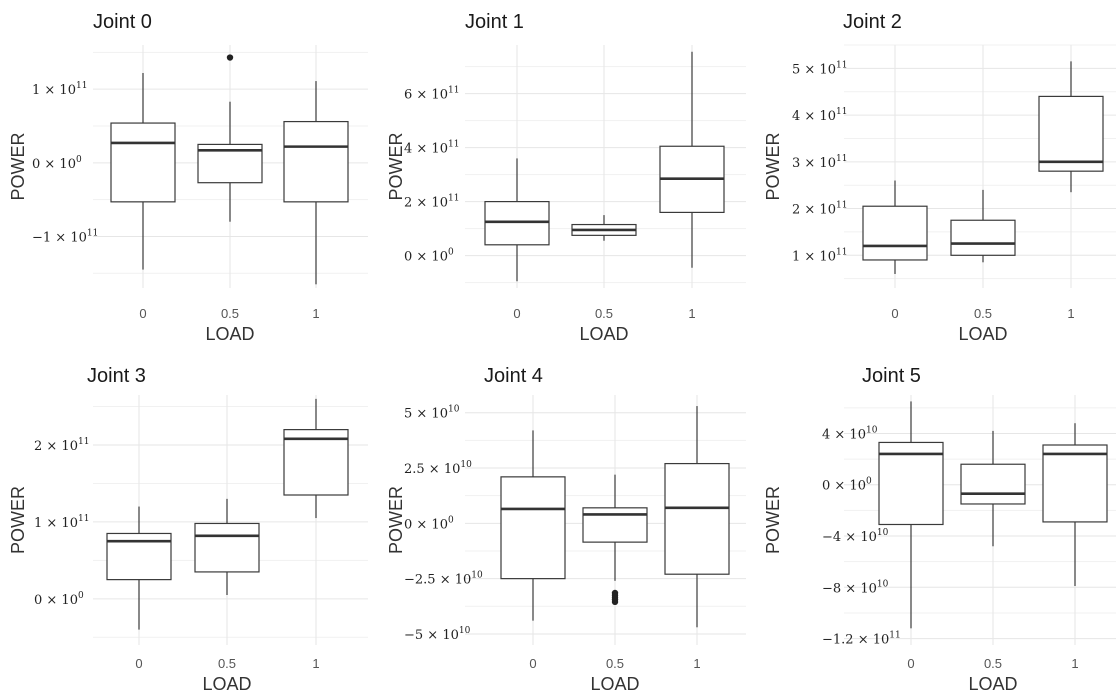  I want to click on y-tick-label: −5 × 1010, so click(437, 634).